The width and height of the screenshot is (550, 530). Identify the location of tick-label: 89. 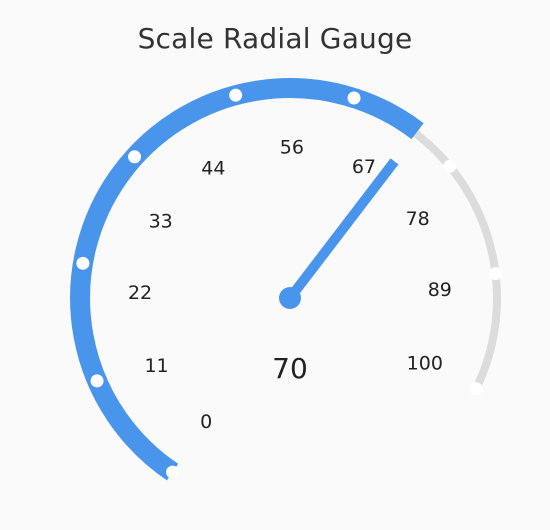
(440, 290).